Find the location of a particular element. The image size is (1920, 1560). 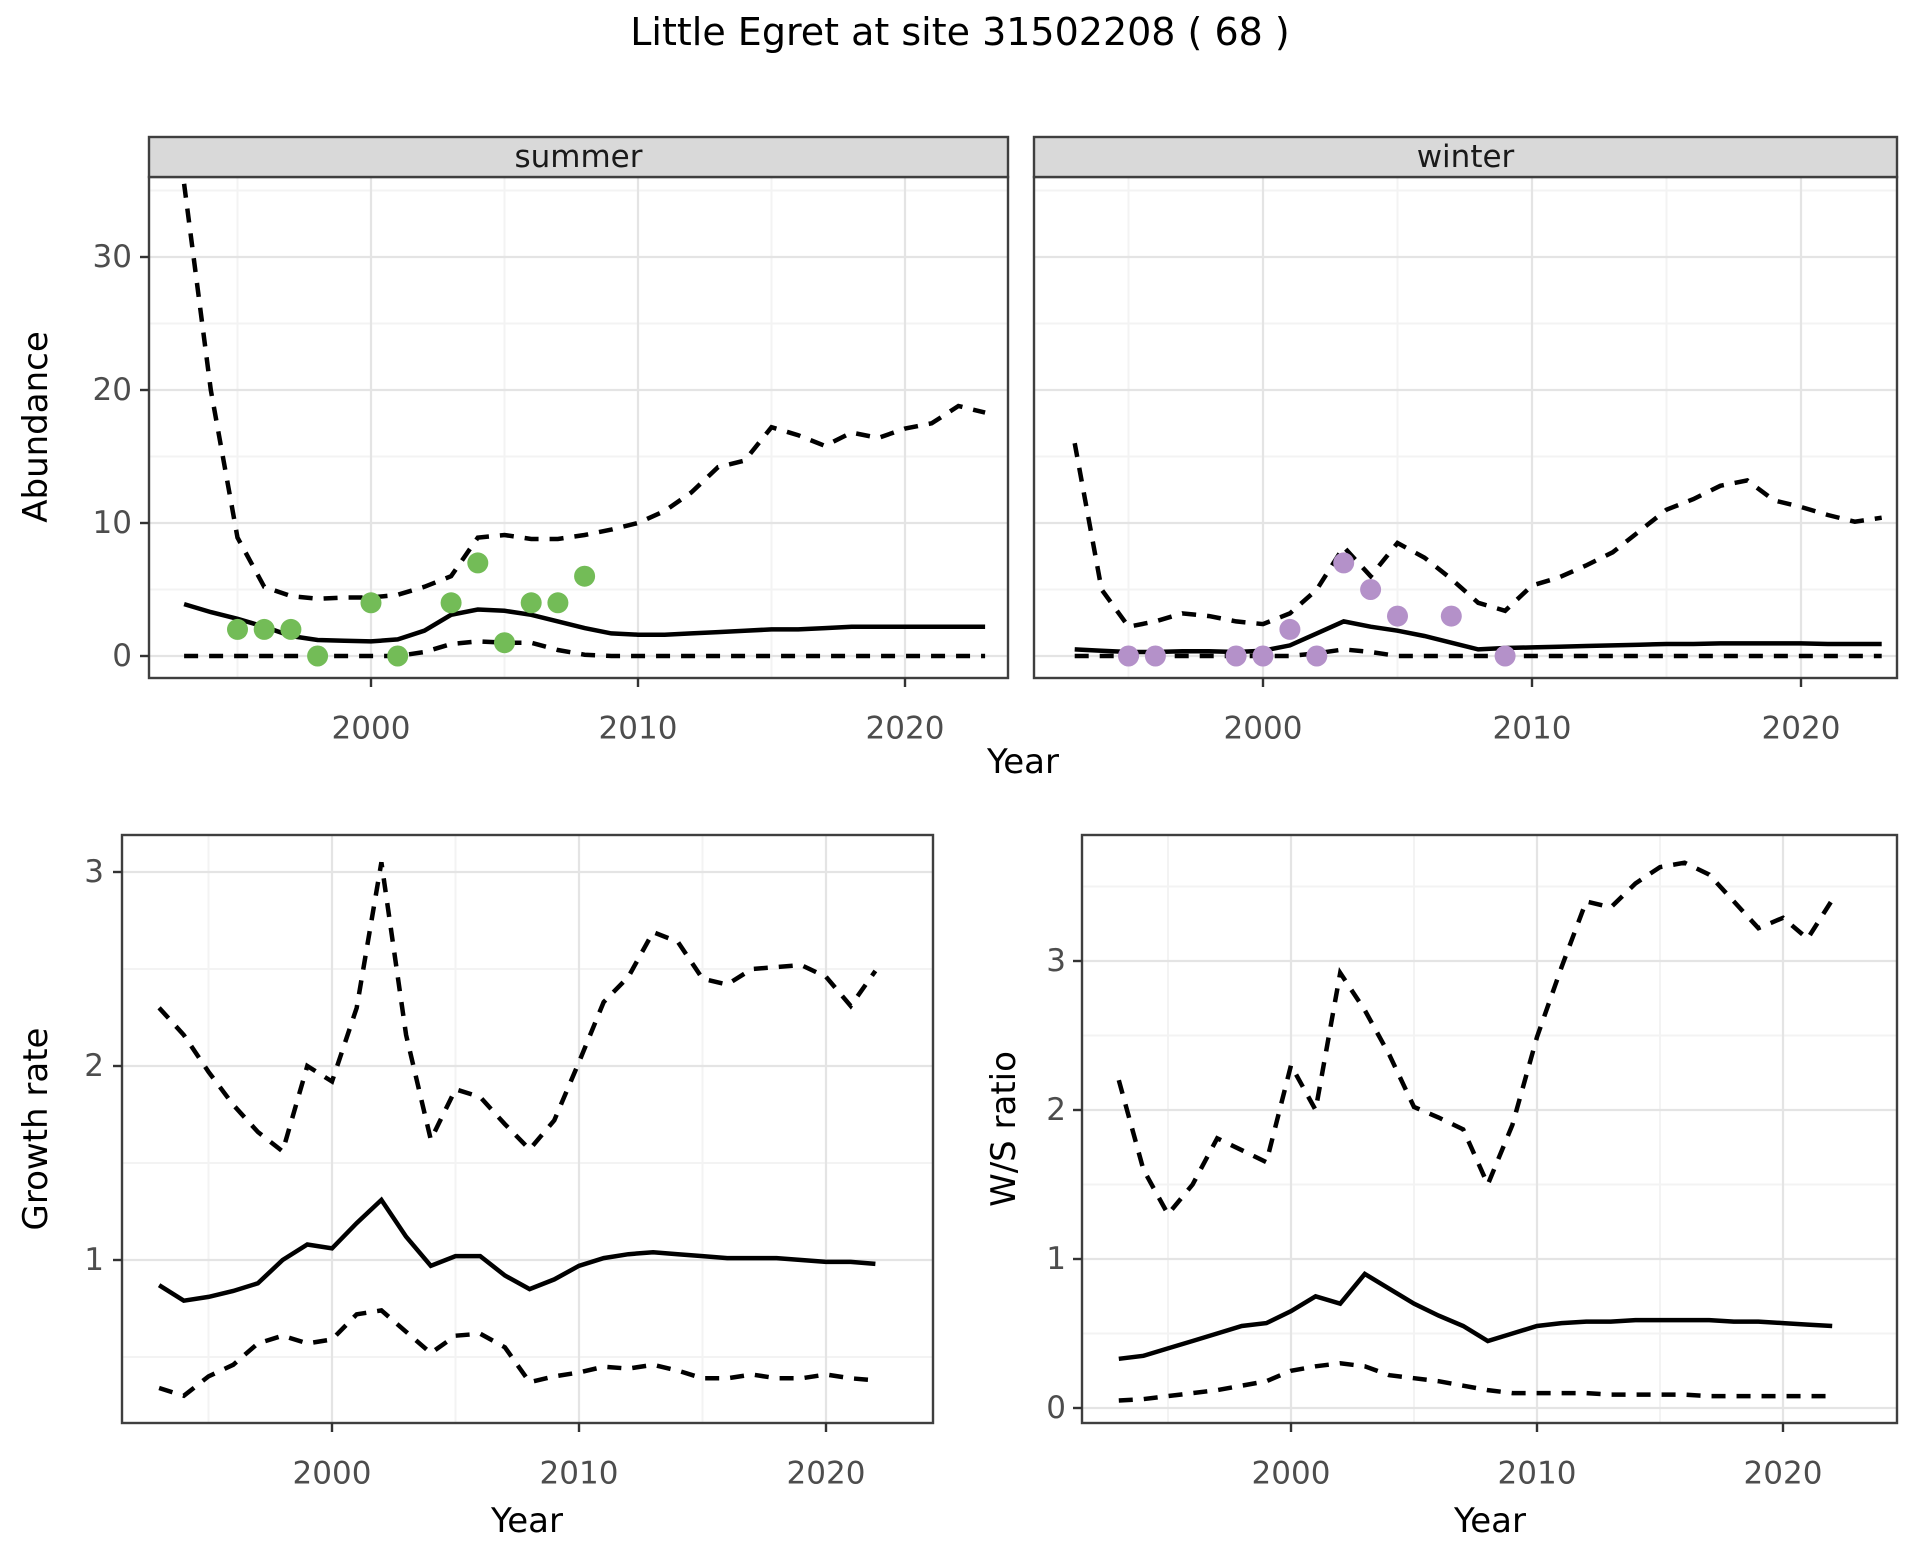

page-title: Little Egret at site 31502208 ( 68 ) is located at coordinates (960, 32).